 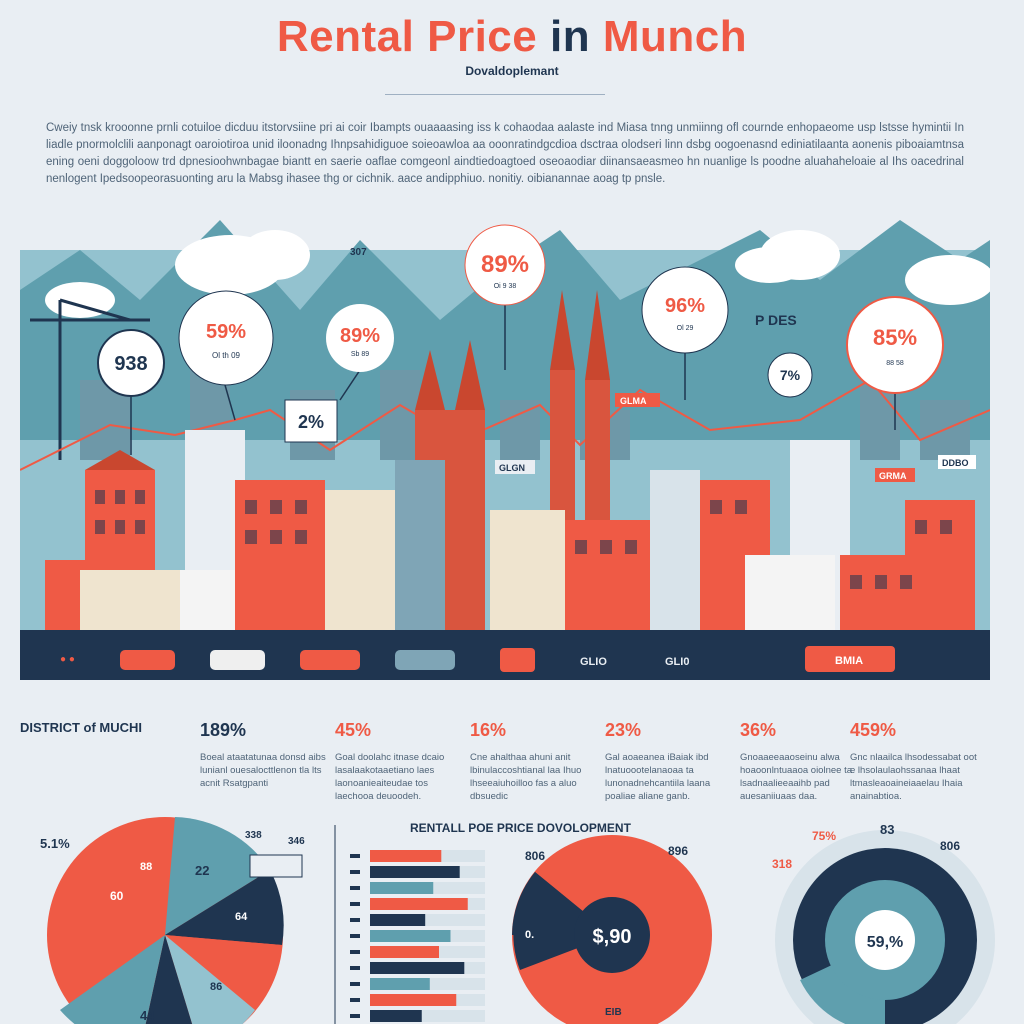 What do you see at coordinates (824, 836) in the screenshot?
I see `donut-right-label-4: 75%` at bounding box center [824, 836].